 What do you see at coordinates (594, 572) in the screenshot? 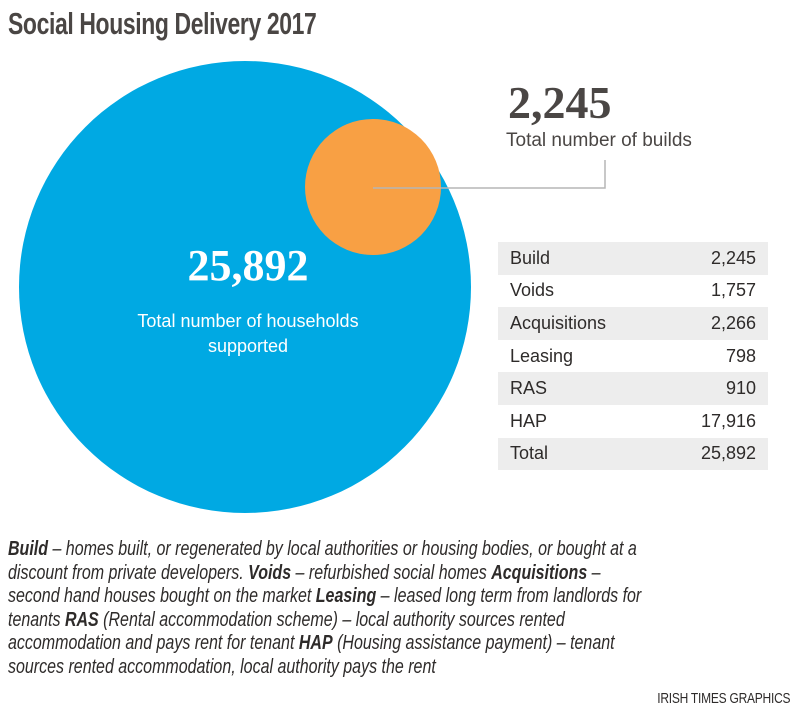
I see `footnote-text: –` at bounding box center [594, 572].